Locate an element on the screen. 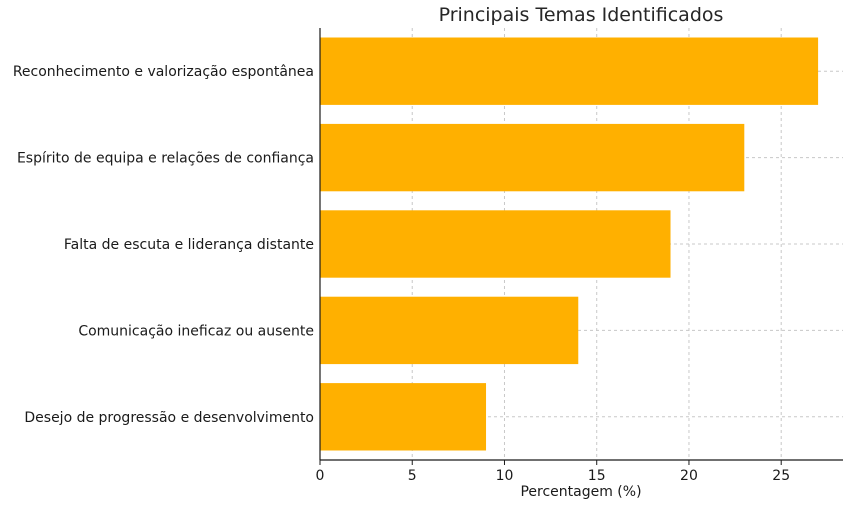 This screenshot has width=850, height=505. x-tick-label-5: 25 is located at coordinates (781, 476).